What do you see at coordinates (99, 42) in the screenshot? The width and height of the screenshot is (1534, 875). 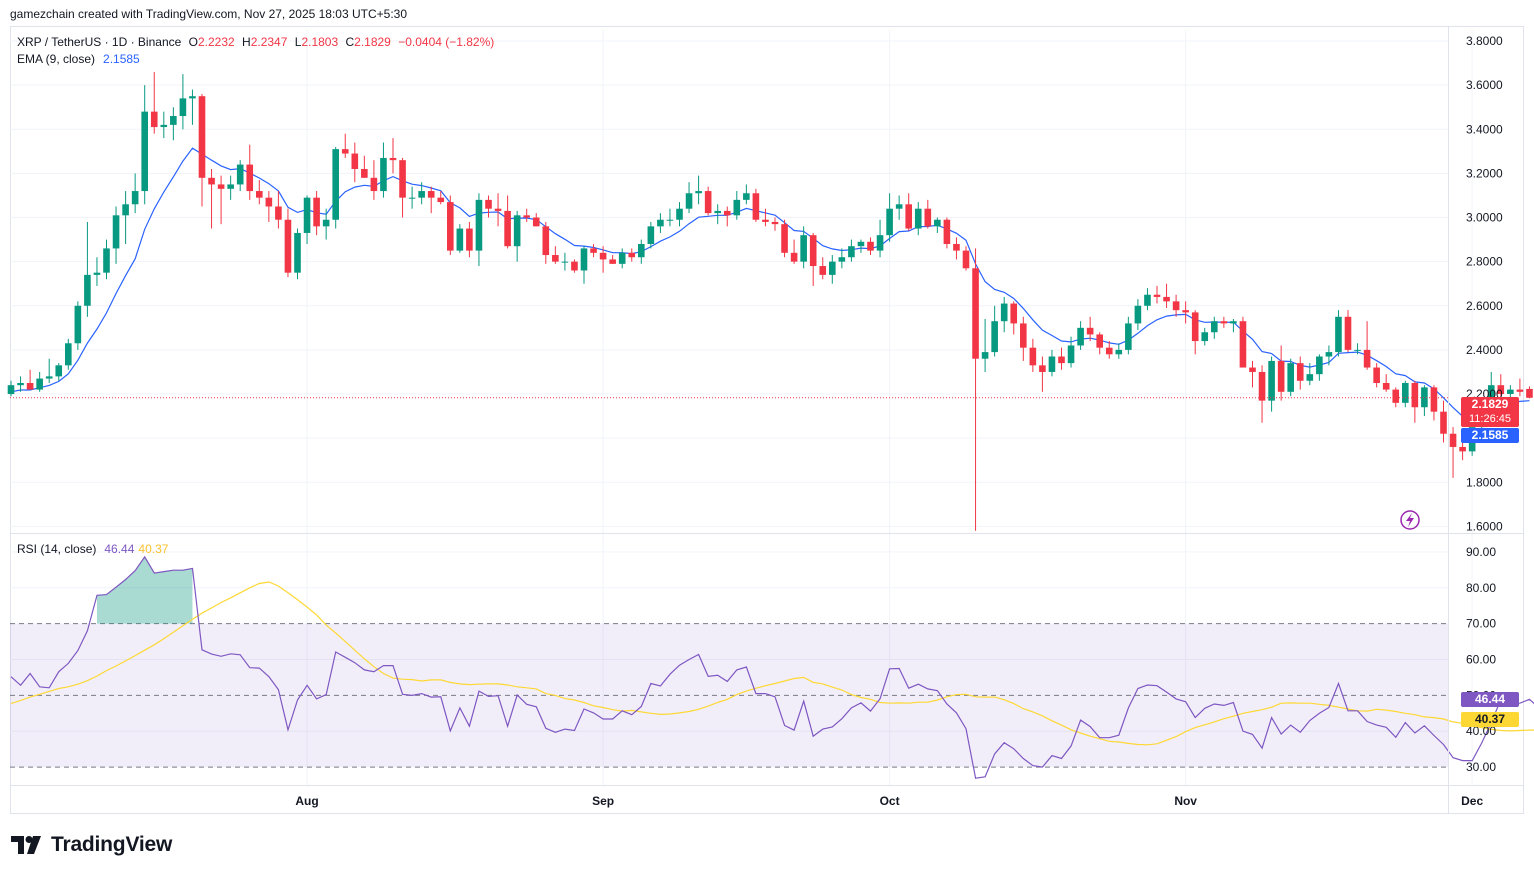 I see `symbol-title: XRP / TetherUS · 1D · Binance` at bounding box center [99, 42].